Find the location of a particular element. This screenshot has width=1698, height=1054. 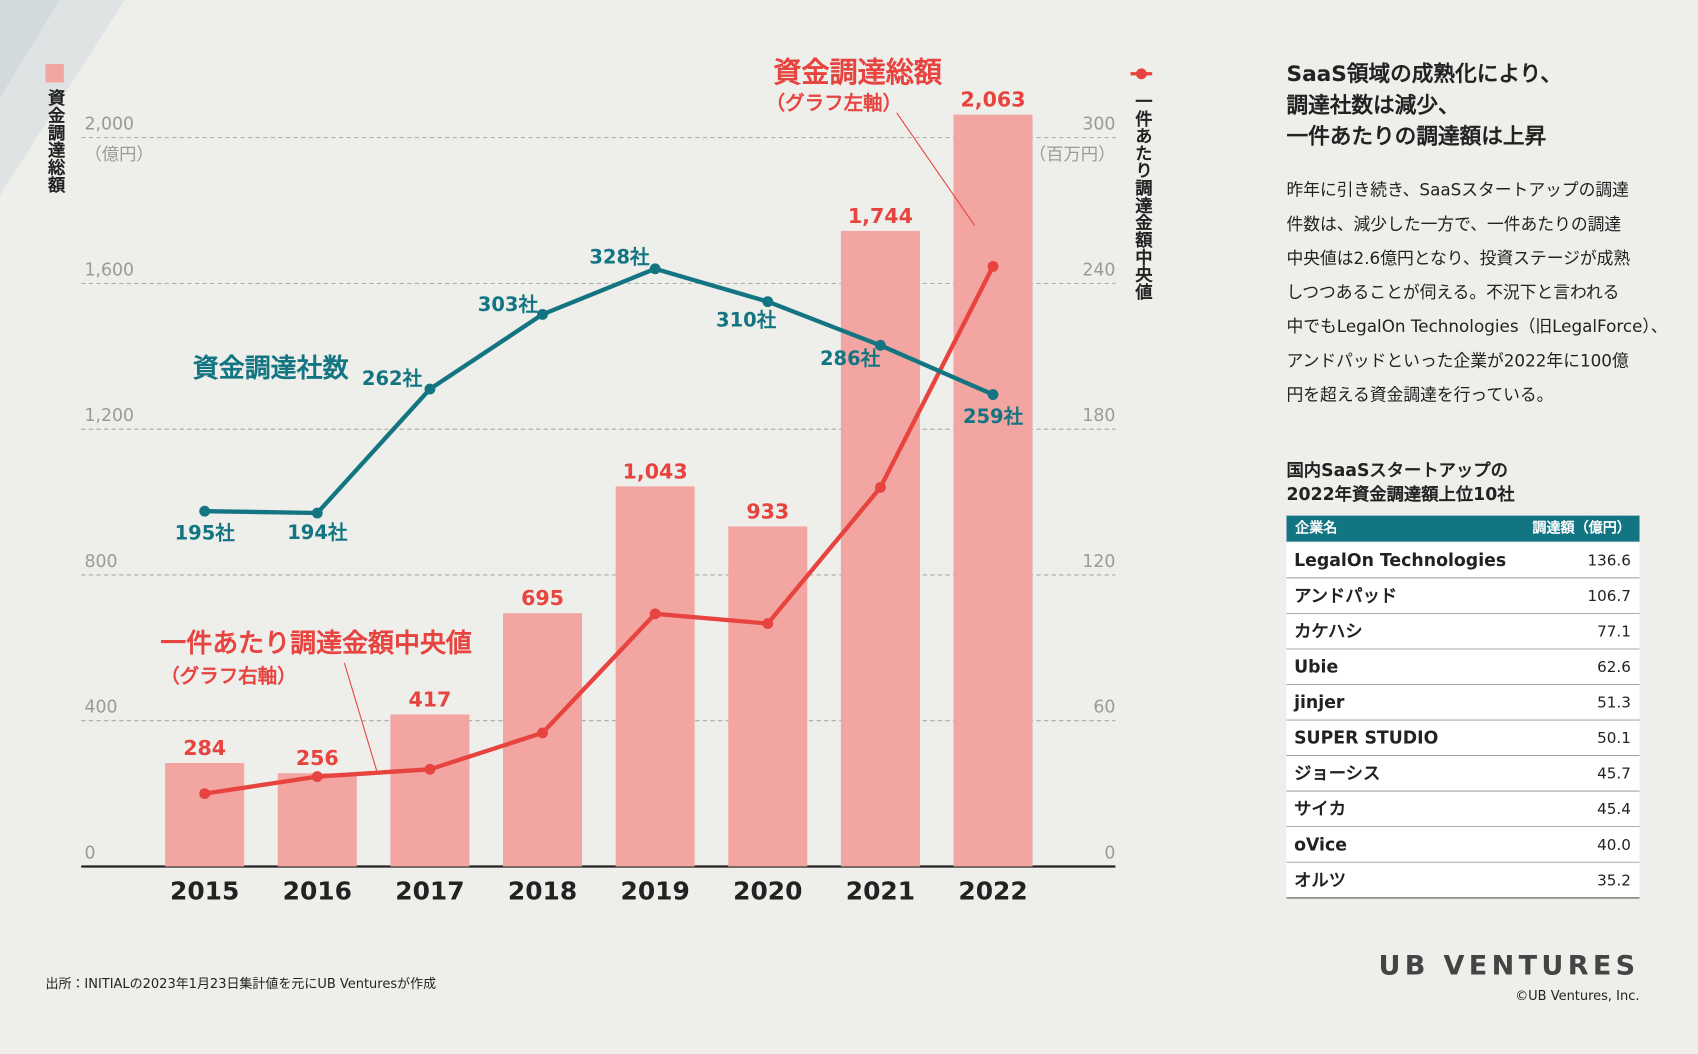

x-tick-label: 2018 is located at coordinates (542, 890).